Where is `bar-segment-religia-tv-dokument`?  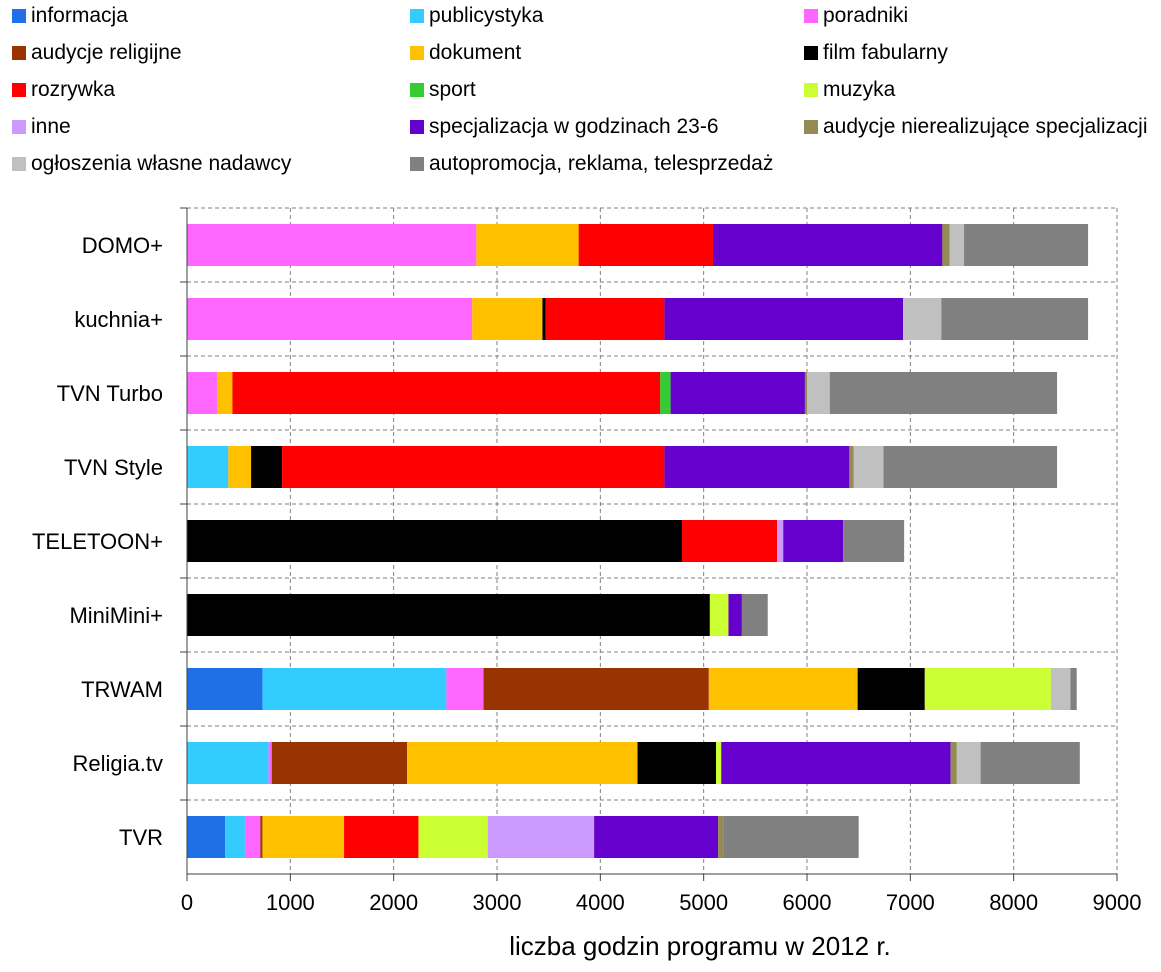
bar-segment-religia-tv-dokument is located at coordinates (522, 763).